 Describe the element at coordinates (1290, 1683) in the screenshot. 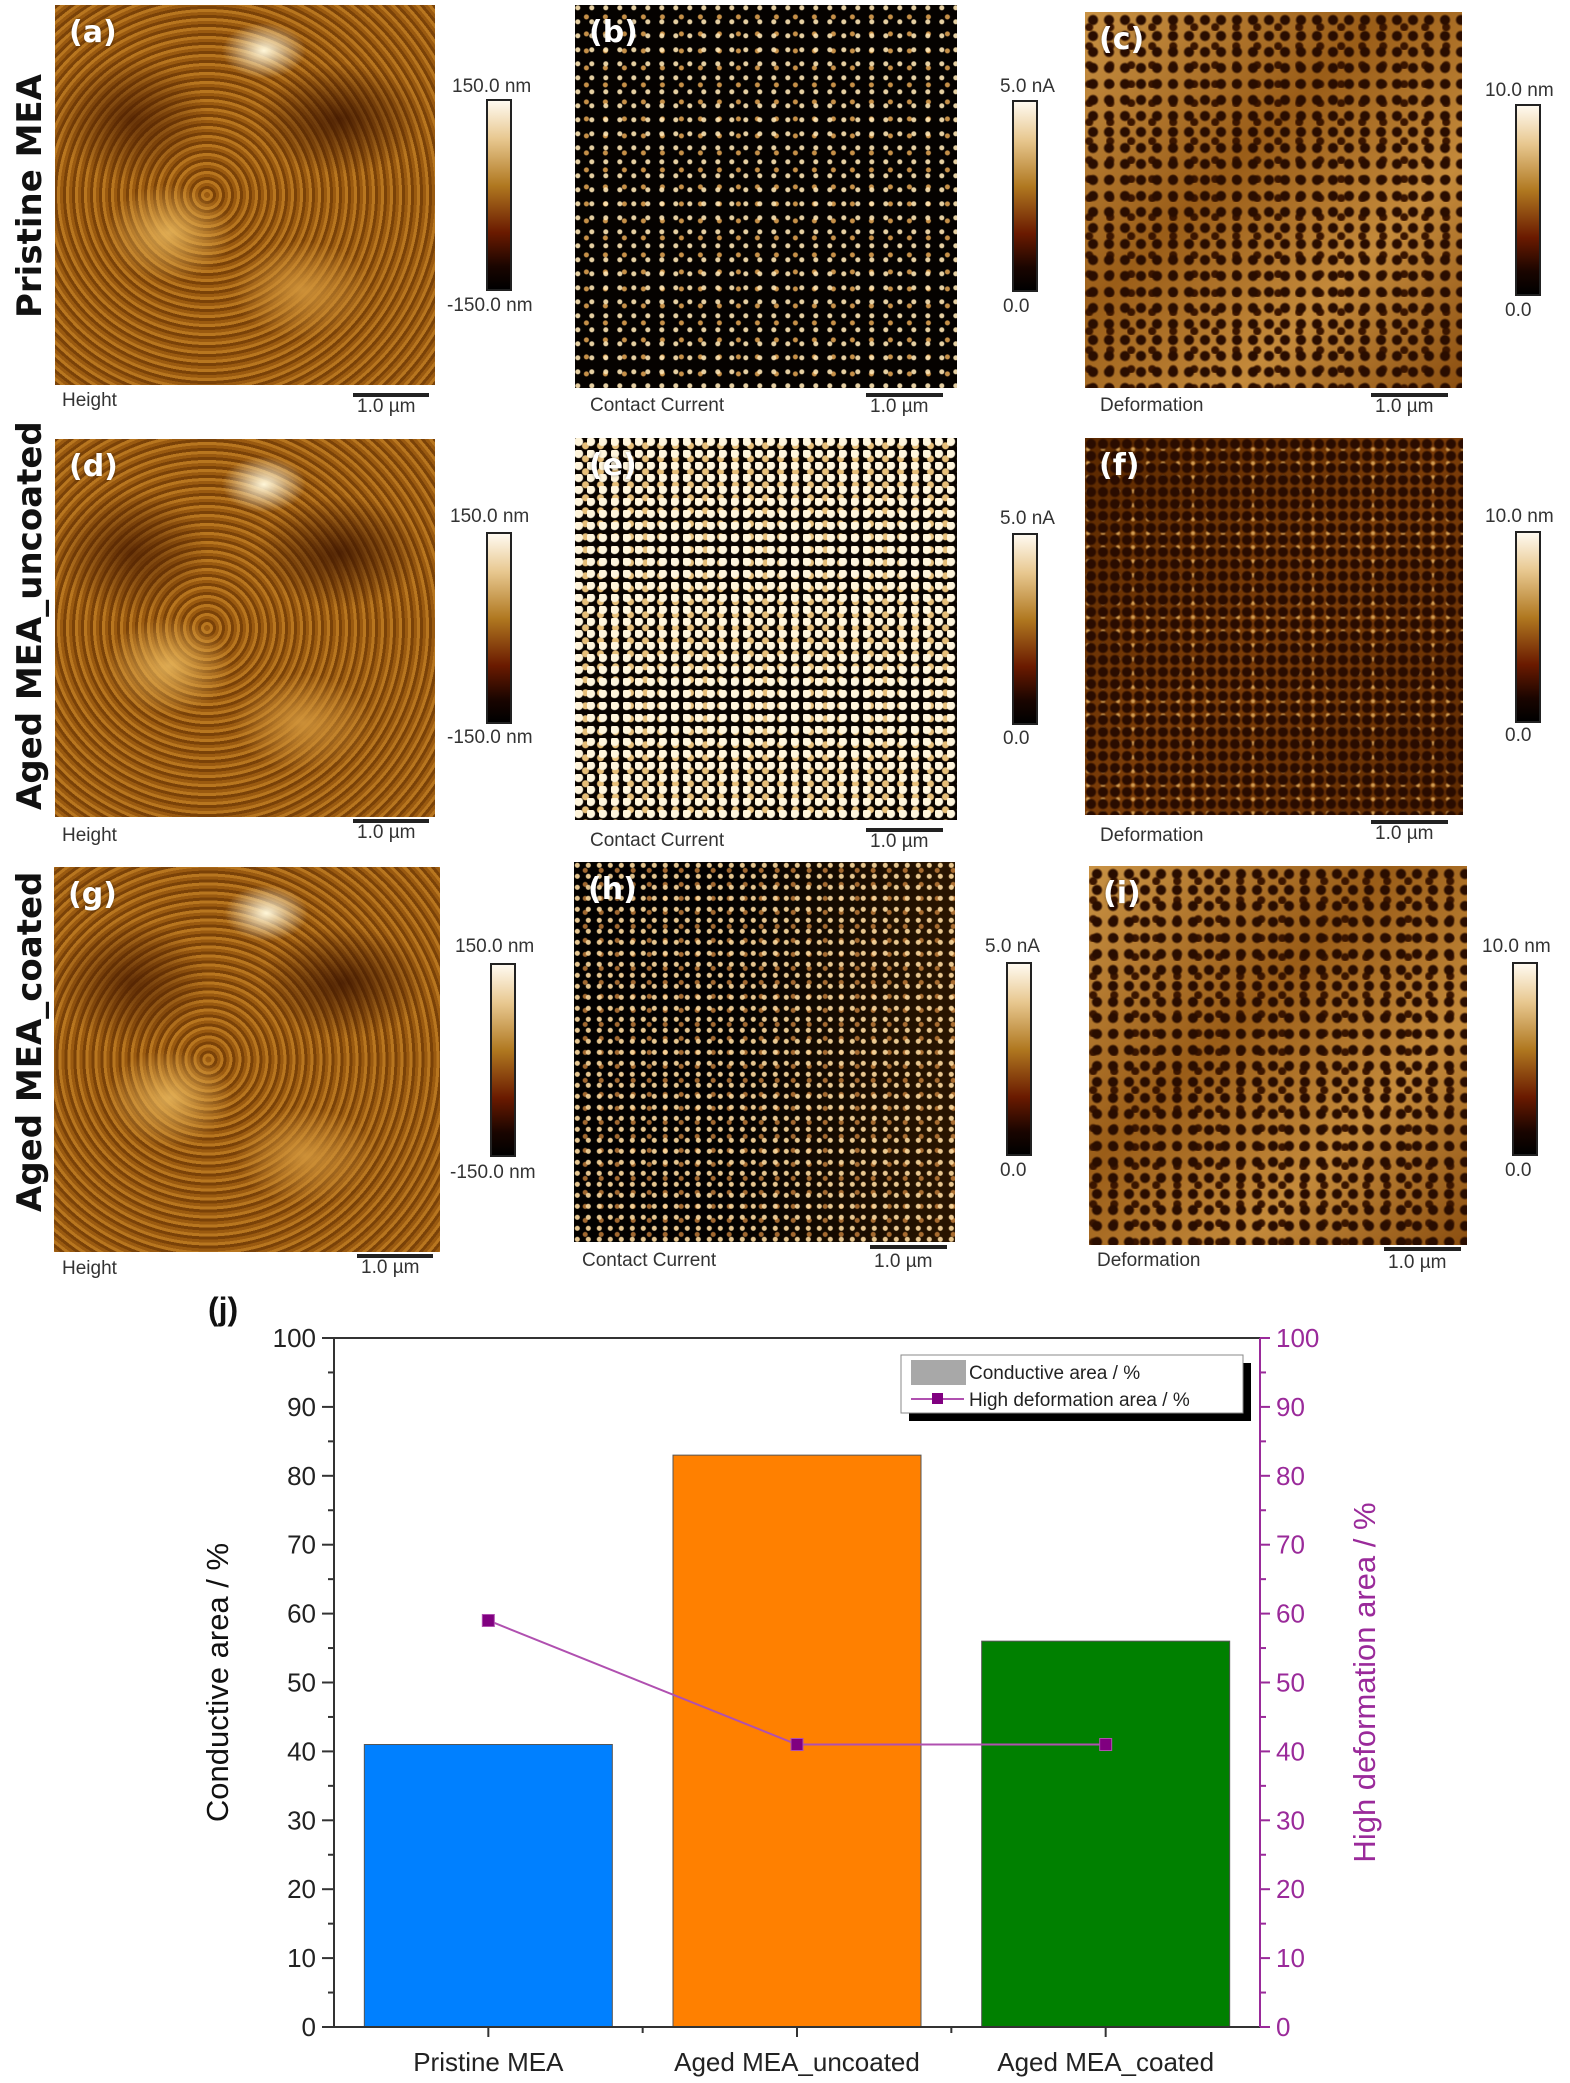

I see `y2-tick-label: 50` at that location.